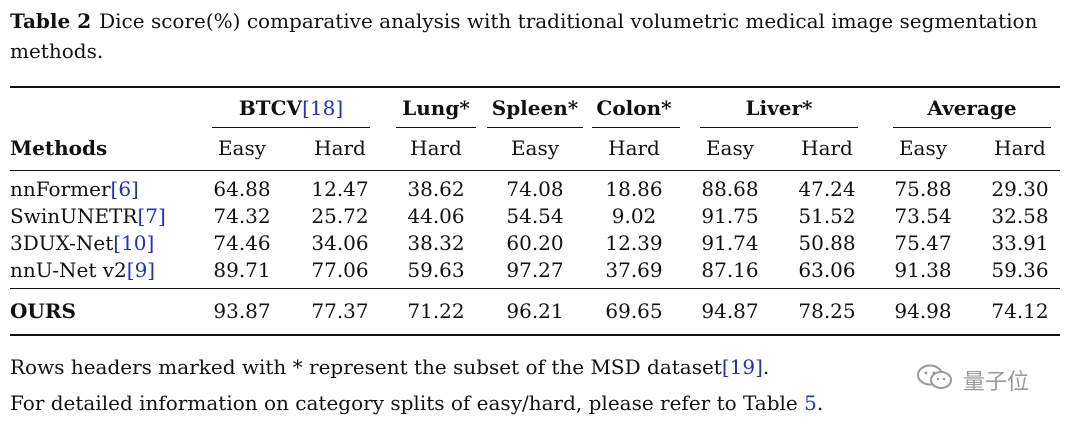  Describe the element at coordinates (242, 189) in the screenshot. I see `value-cell: 64.88` at that location.